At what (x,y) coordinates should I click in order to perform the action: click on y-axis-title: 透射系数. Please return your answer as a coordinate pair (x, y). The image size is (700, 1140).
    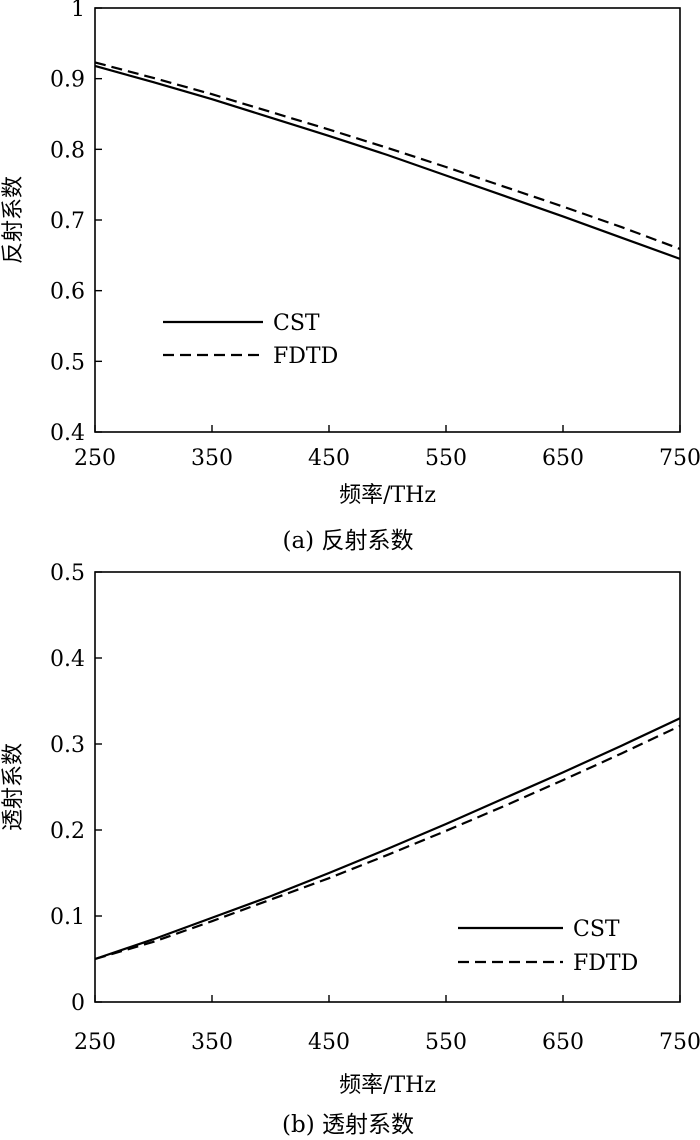
    Looking at the image, I should click on (13, 787).